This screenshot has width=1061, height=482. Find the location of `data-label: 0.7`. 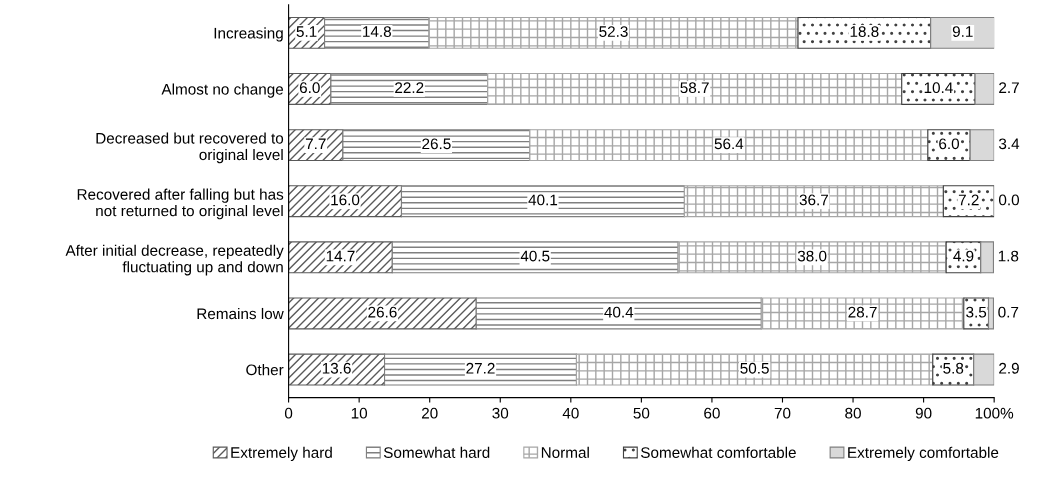

data-label: 0.7 is located at coordinates (1008, 312).